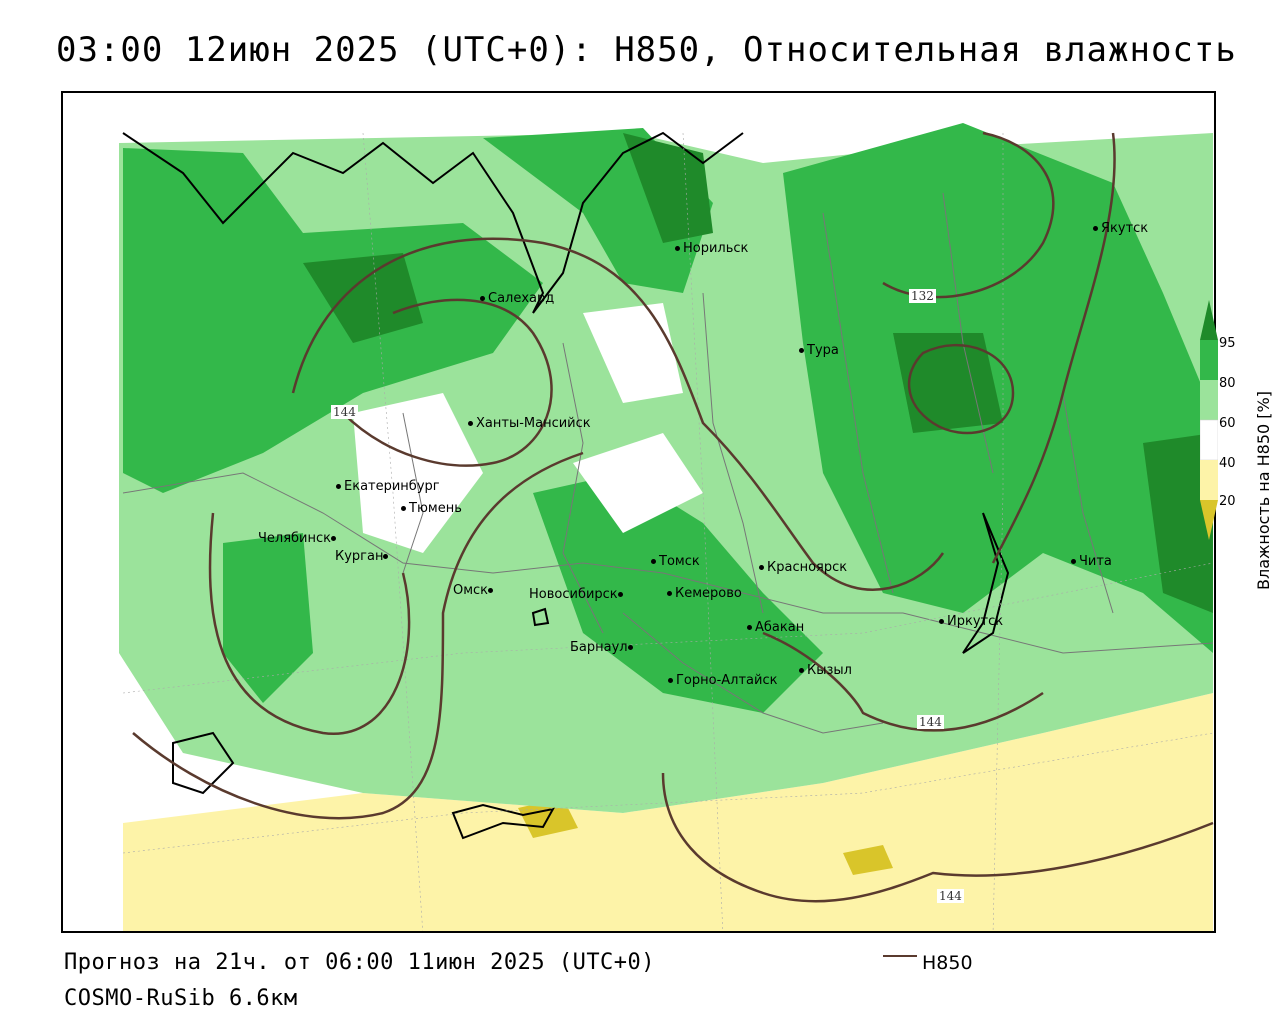  What do you see at coordinates (1227, 343) in the screenshot?
I see `colorbar-tick: 95` at bounding box center [1227, 343].